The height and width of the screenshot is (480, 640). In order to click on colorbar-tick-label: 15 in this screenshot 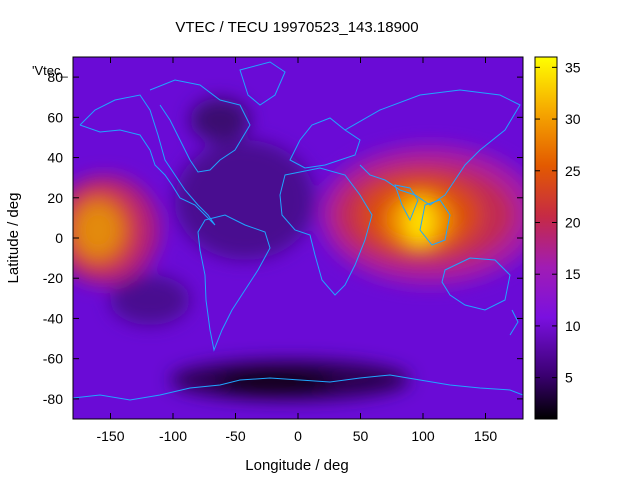, I will do `click(573, 274)`.